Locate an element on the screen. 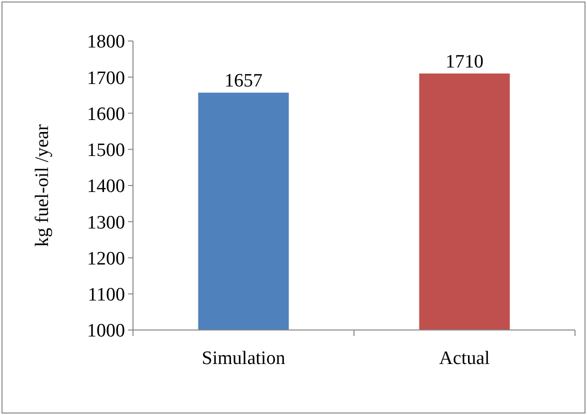 The image size is (587, 415). y-tick-label: 1800 is located at coordinates (106, 42).